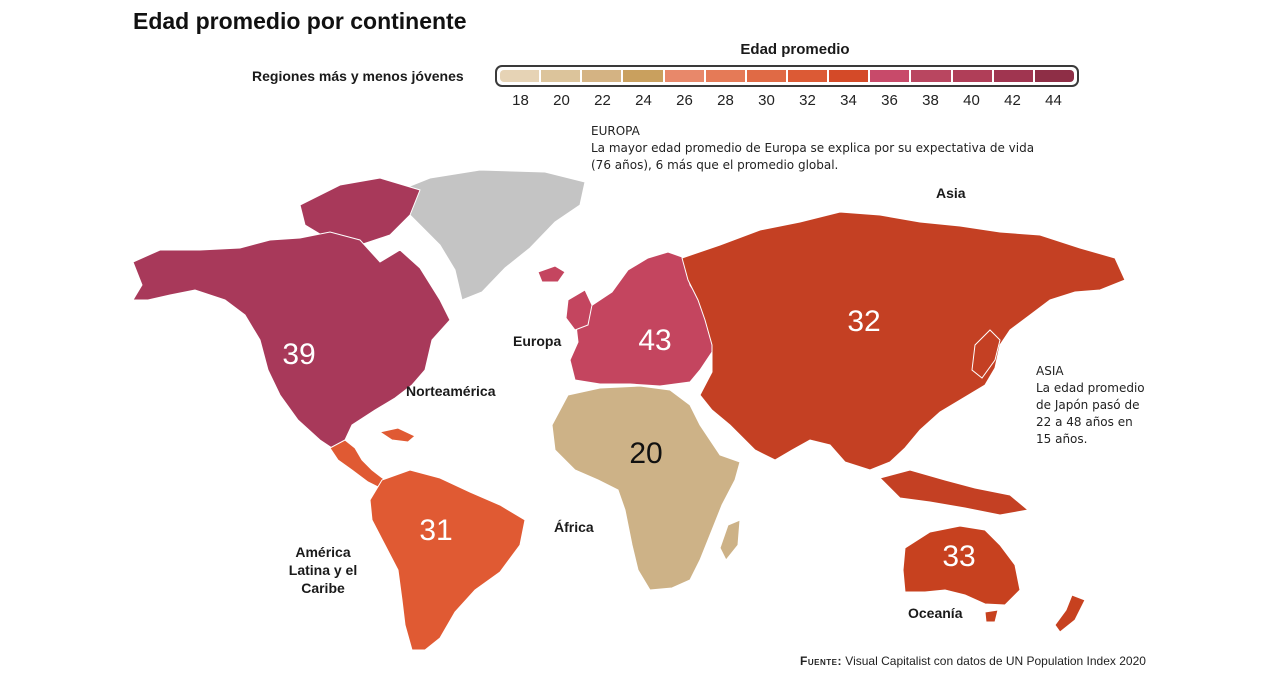  I want to click on legend-tick: 20, so click(561, 100).